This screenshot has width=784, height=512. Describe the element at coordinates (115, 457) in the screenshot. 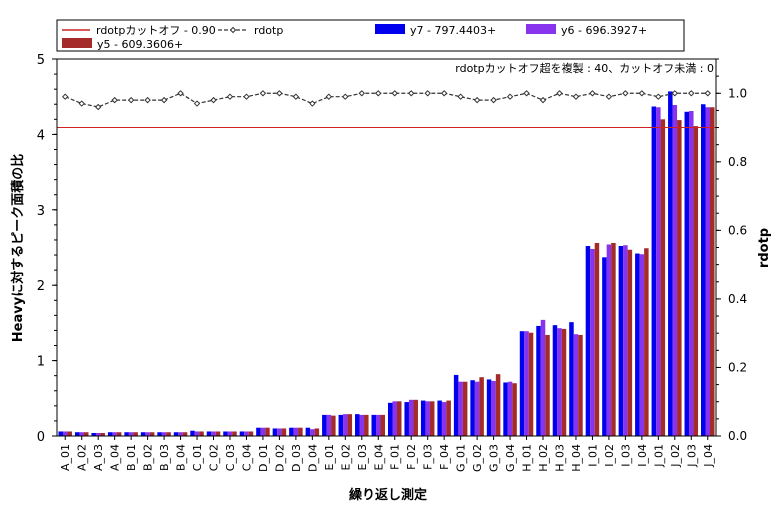

I see `x-tick-label: A_04` at that location.